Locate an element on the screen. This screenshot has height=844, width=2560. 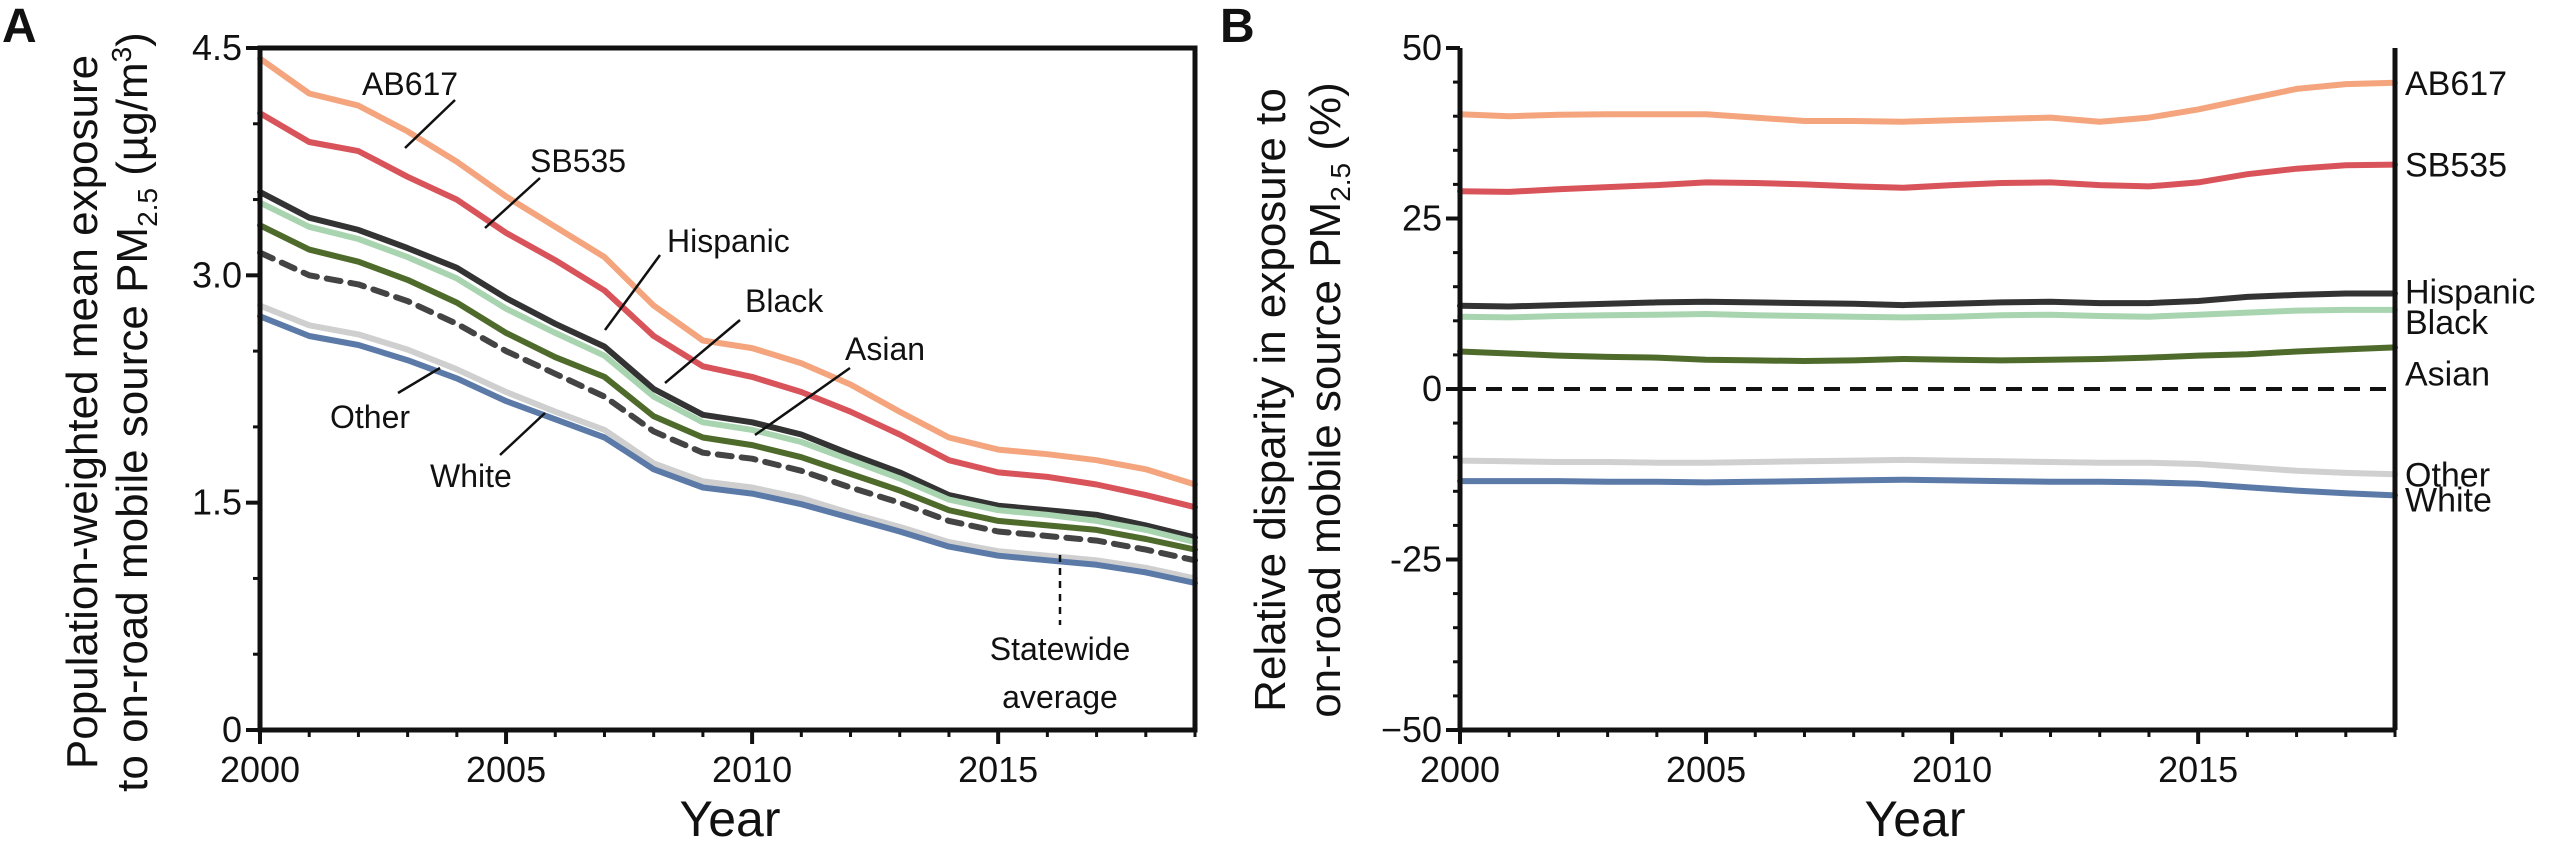
leader-black is located at coordinates (702, 351).